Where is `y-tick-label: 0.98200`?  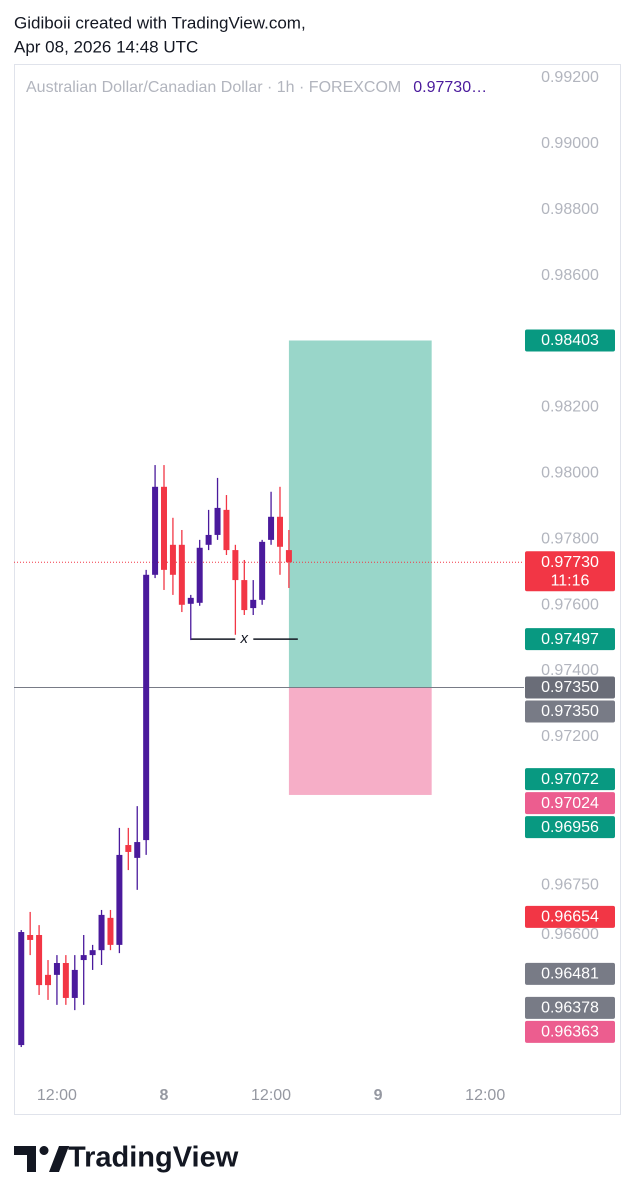
y-tick-label: 0.98200 is located at coordinates (570, 407).